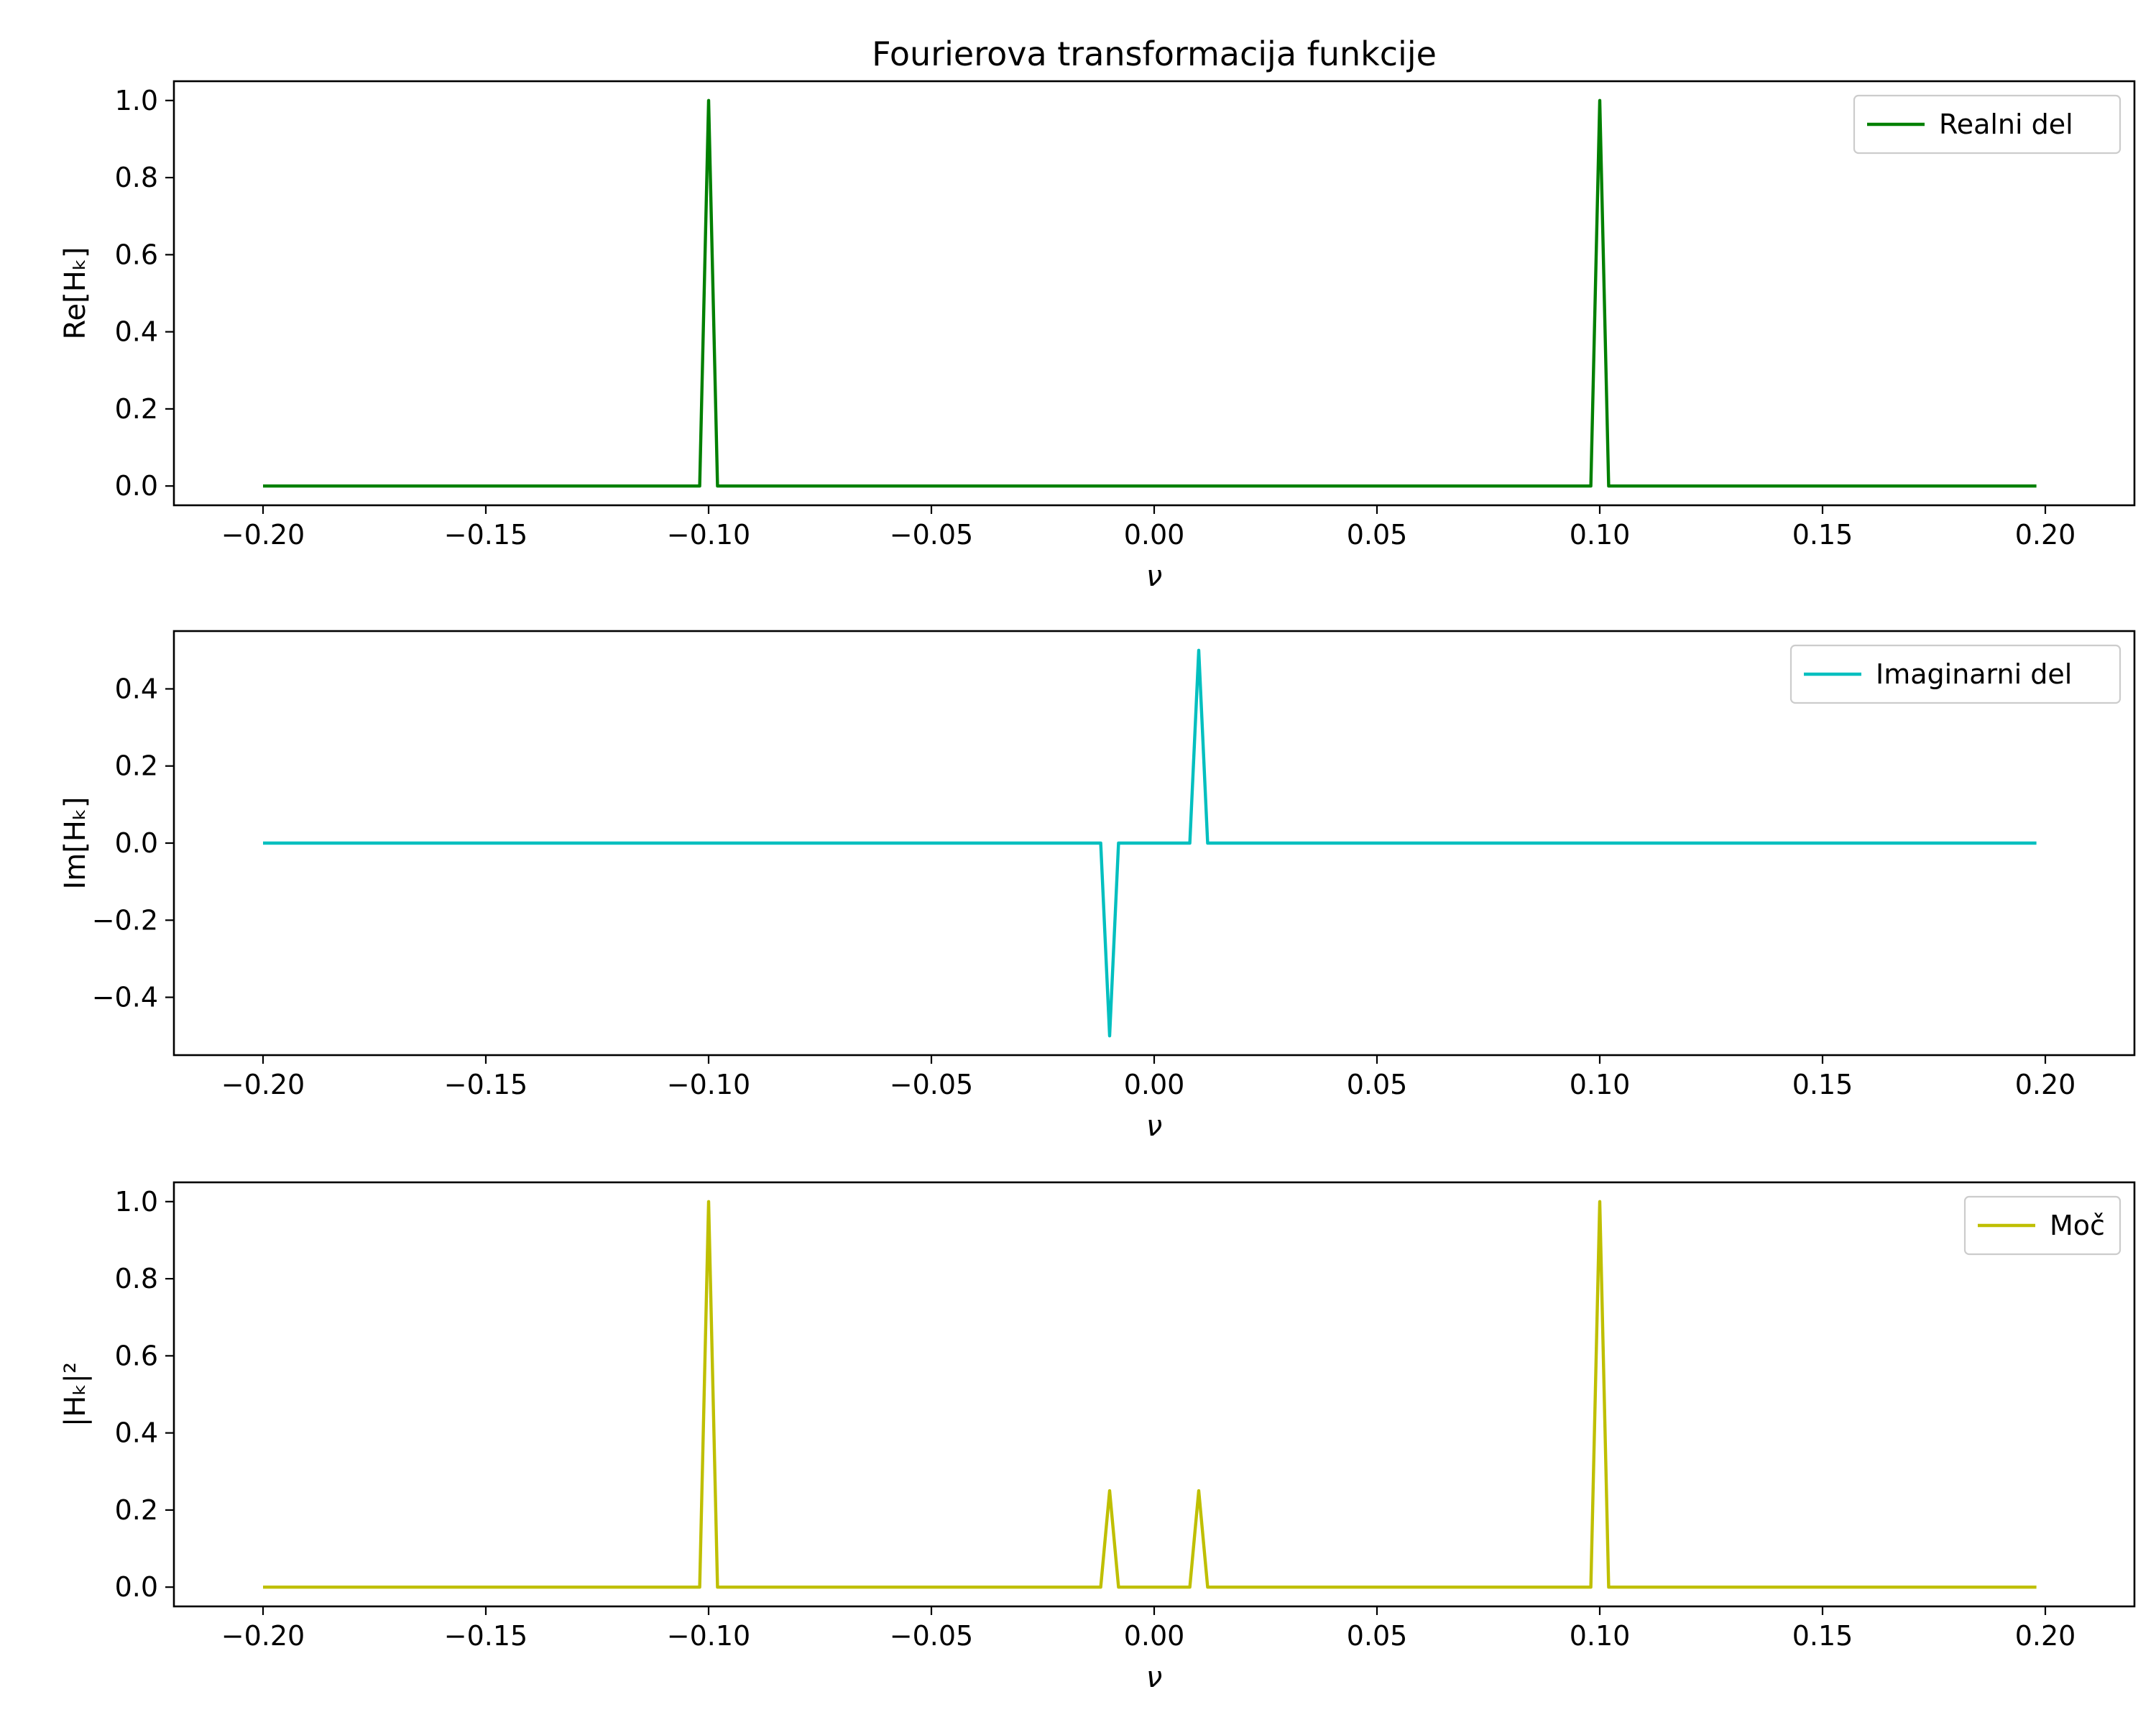  I want to click on legend: Imaginarni del, so click(1956, 674).